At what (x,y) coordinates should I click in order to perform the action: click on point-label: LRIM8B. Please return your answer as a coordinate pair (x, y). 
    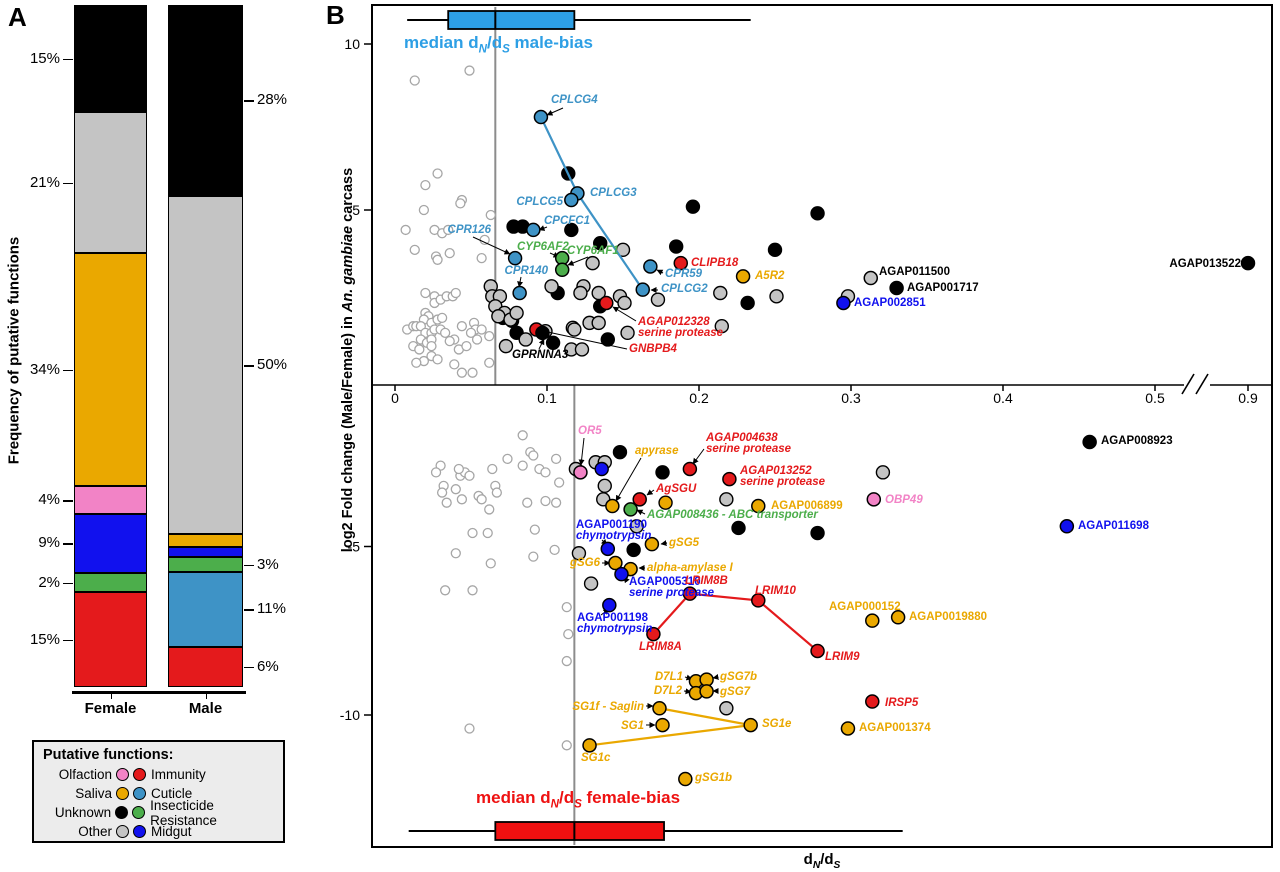
    Looking at the image, I should click on (706, 581).